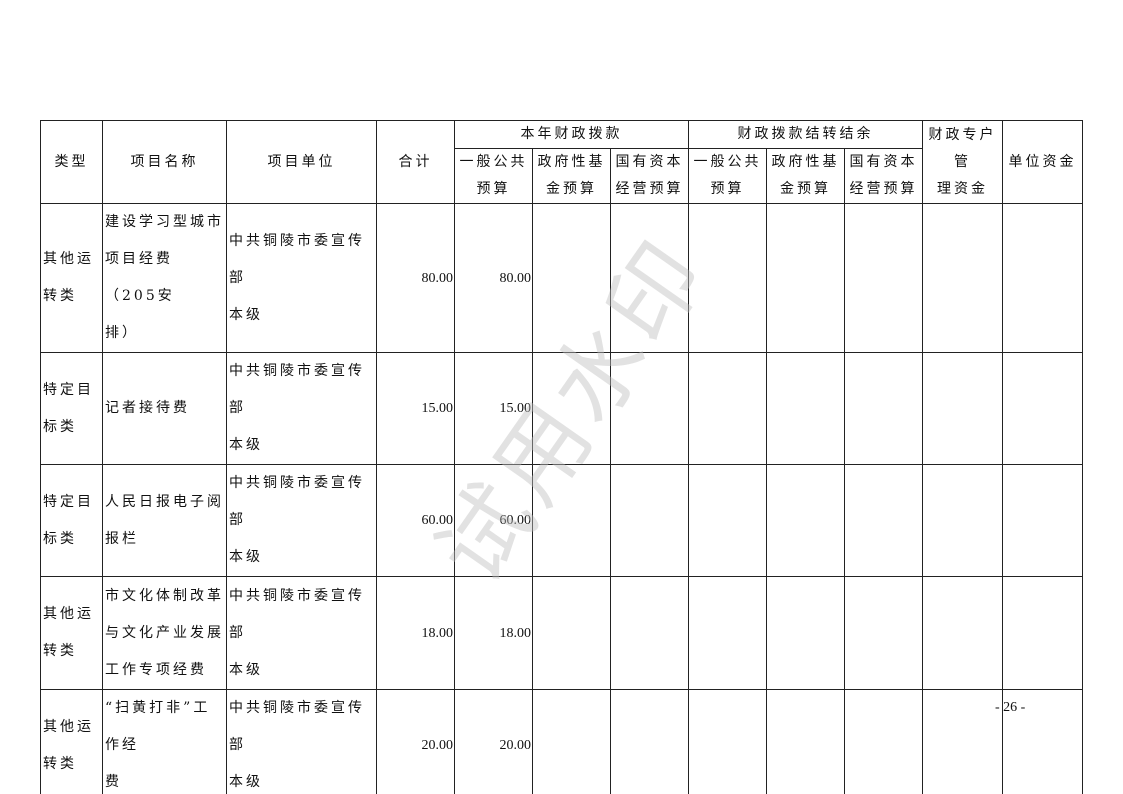  What do you see at coordinates (301, 162) in the screenshot?
I see `header-unit: 项目单位` at bounding box center [301, 162].